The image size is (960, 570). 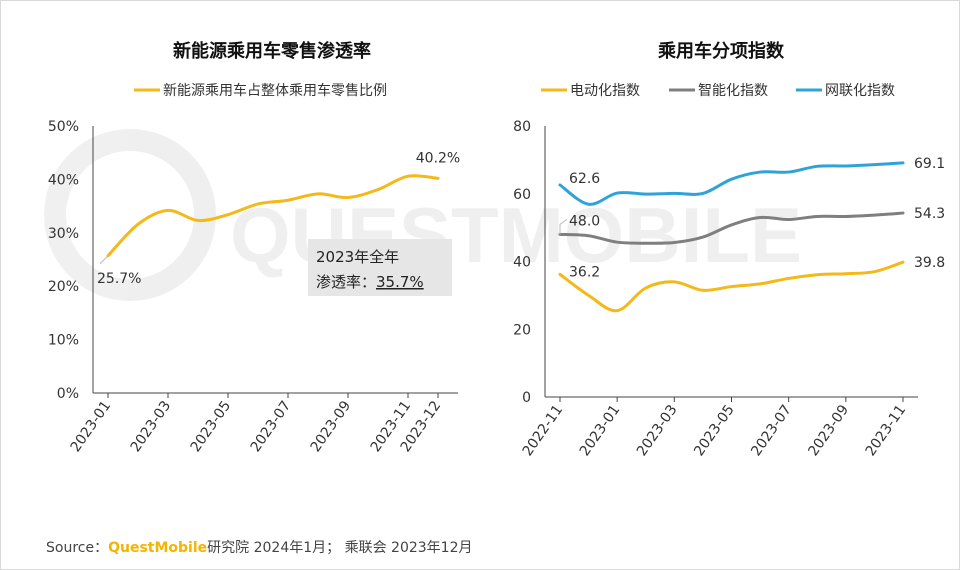 I want to click on left-y-tick-label: 0%, so click(x=68, y=394).